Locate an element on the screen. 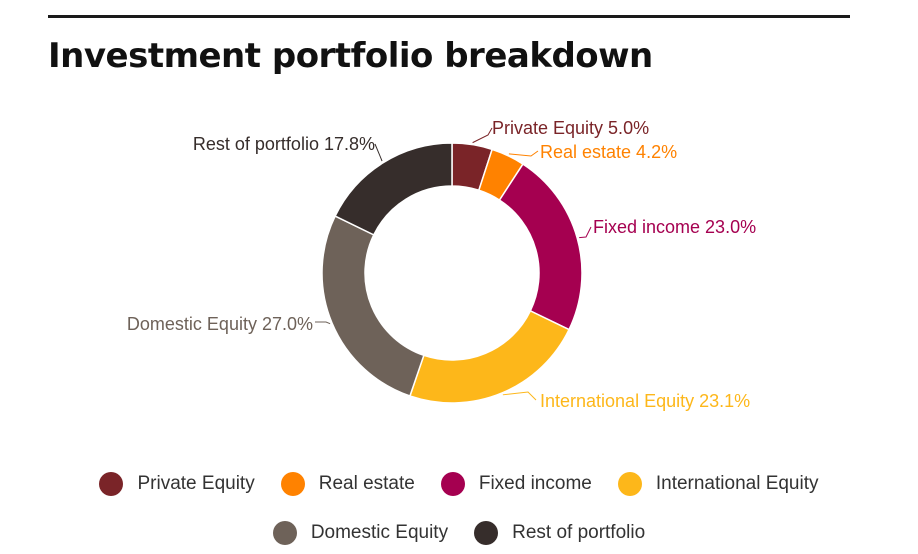  legend-item-domestic-equity: Domestic Equity is located at coordinates (360, 533).